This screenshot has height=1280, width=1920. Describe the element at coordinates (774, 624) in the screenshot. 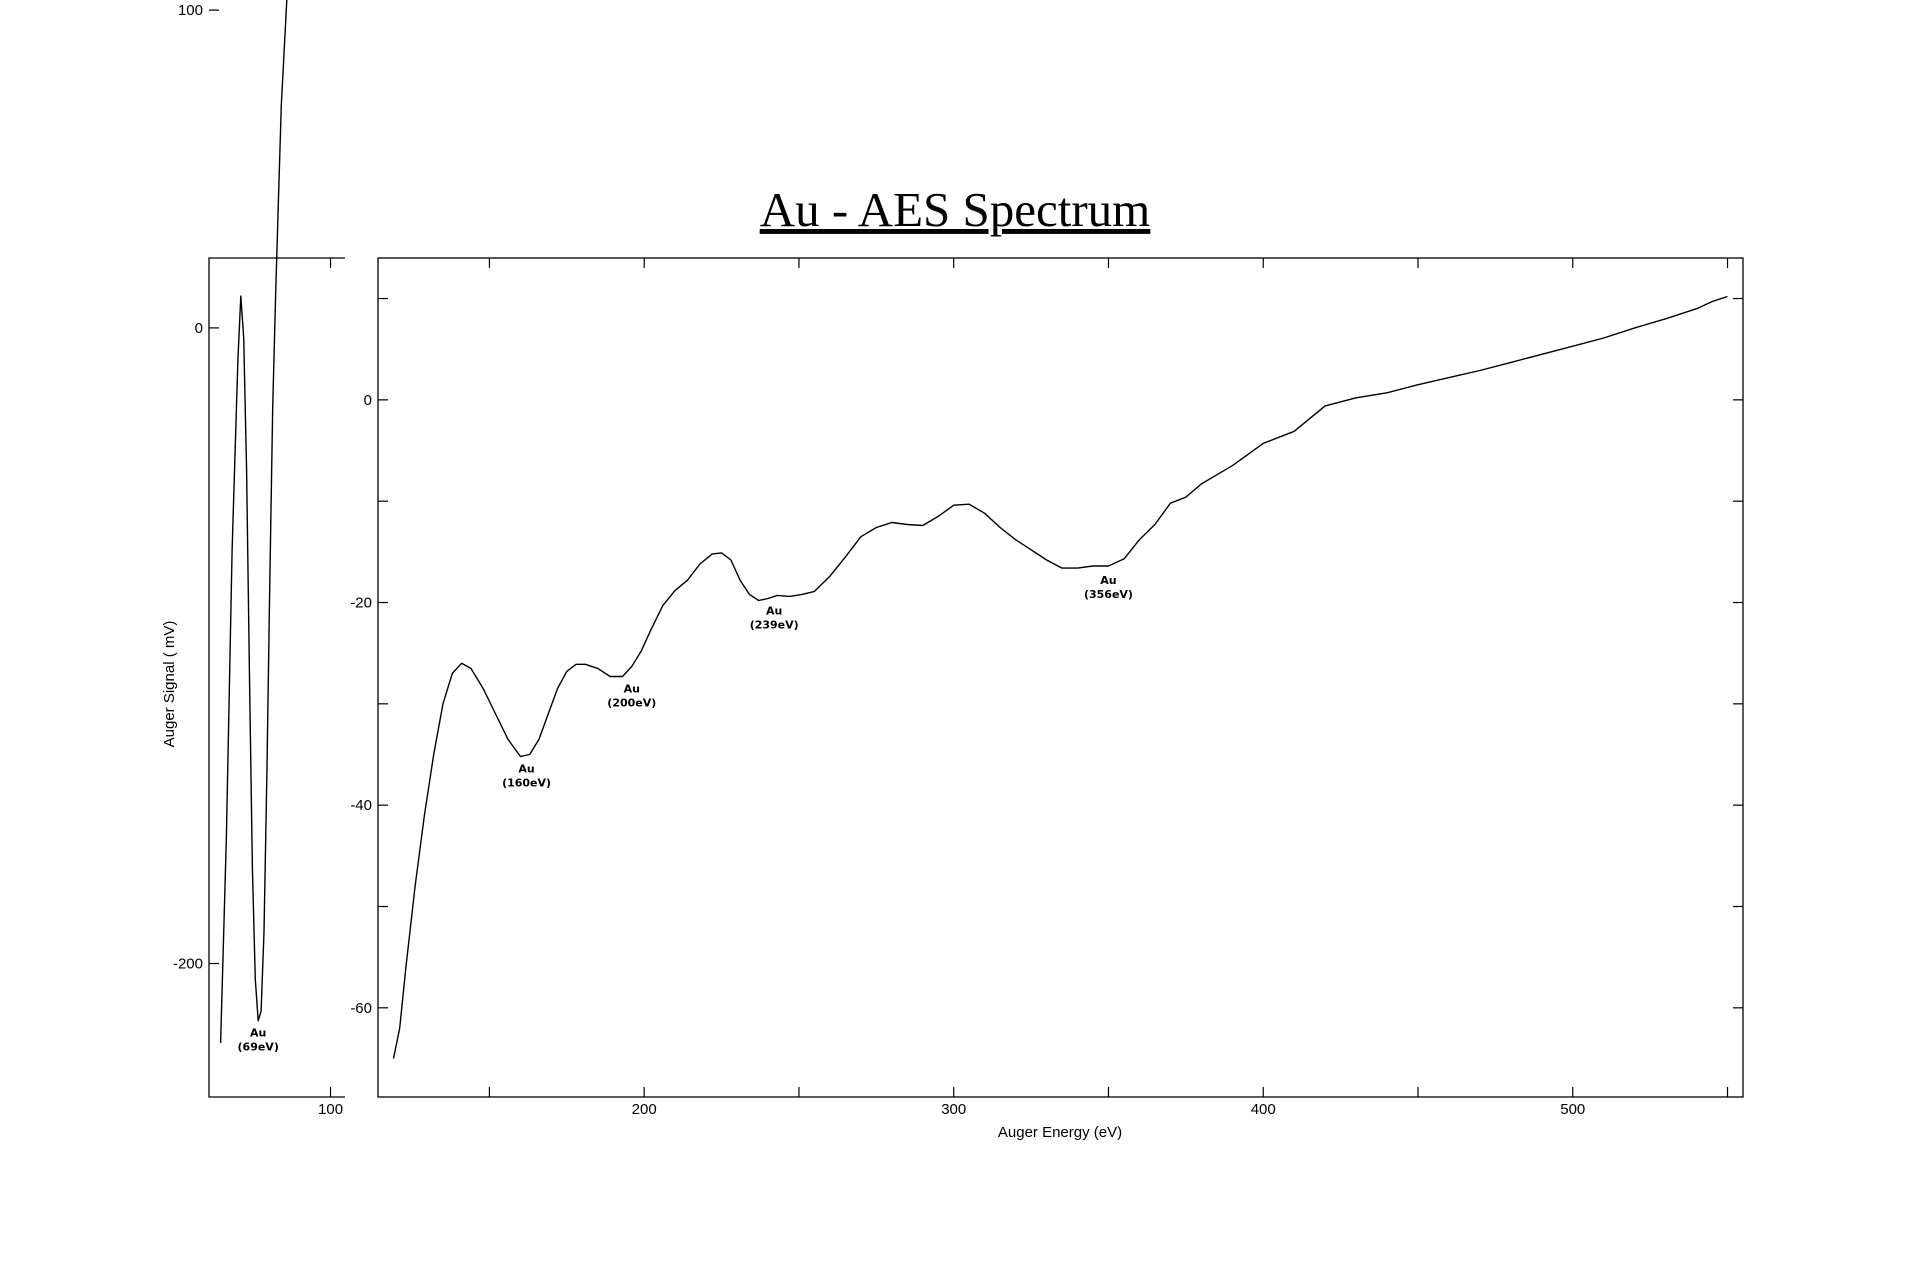

I see `peak-annotation-energy: (239eV)` at that location.